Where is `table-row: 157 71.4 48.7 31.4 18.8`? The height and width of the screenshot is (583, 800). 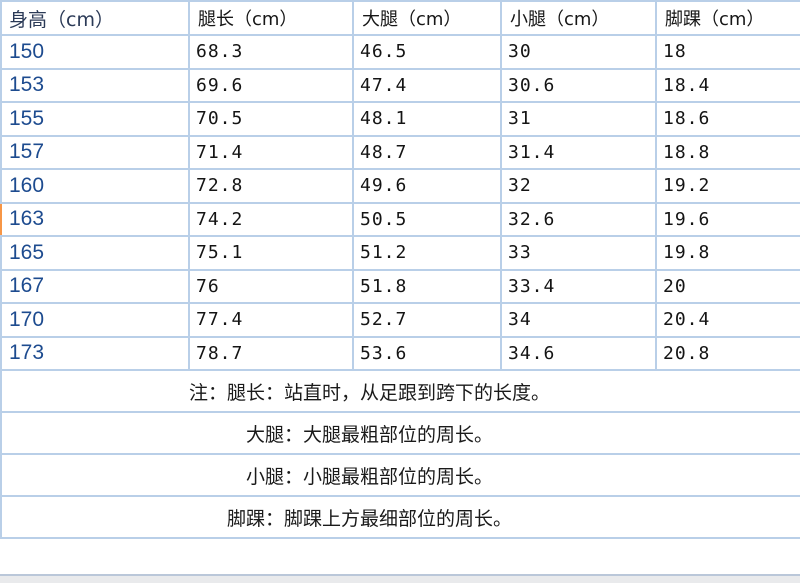
table-row: 157 71.4 48.7 31.4 18.8 is located at coordinates (400, 152).